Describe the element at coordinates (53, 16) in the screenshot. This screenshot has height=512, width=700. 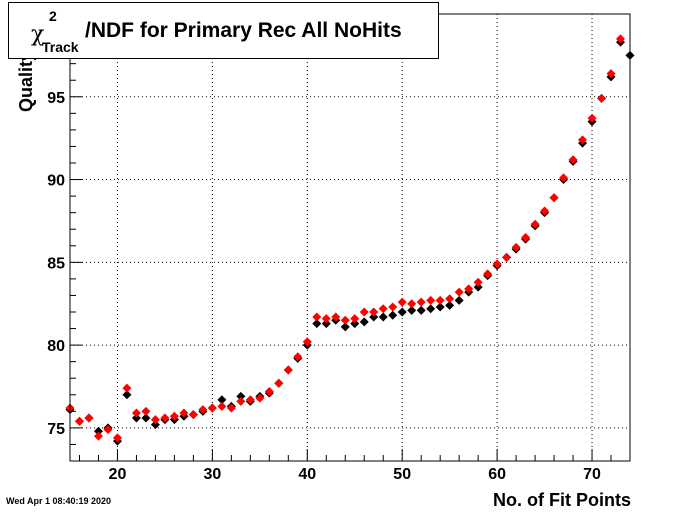
I see `title-superscript: 2` at that location.